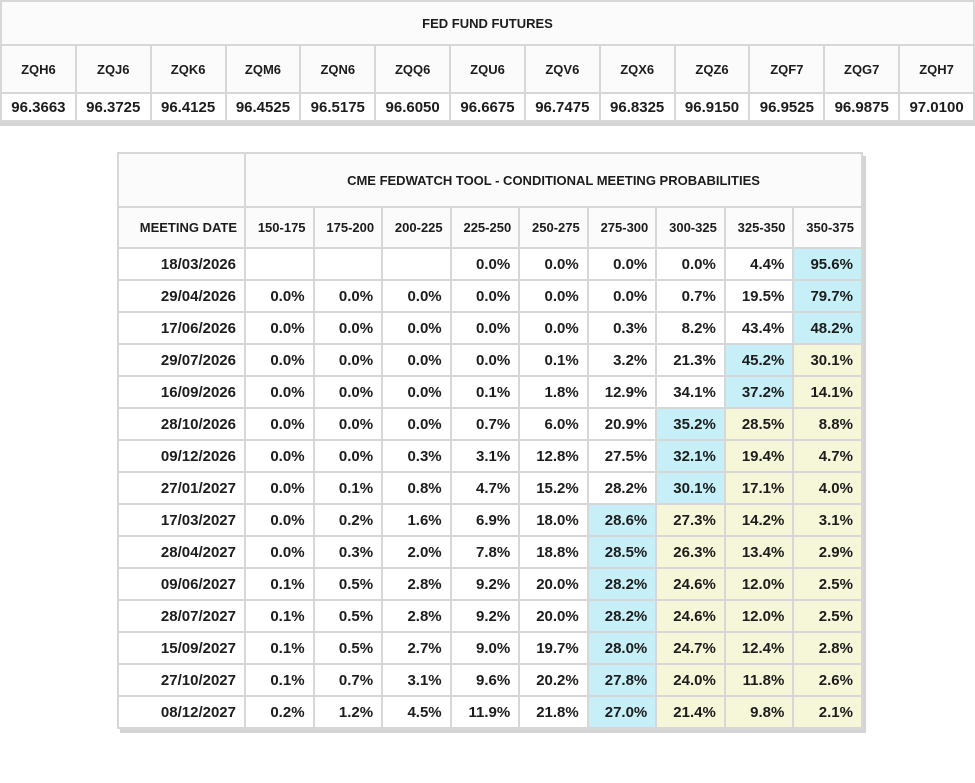 The image size is (975, 783). I want to click on futures-price-cell: 96.4125, so click(188, 107).